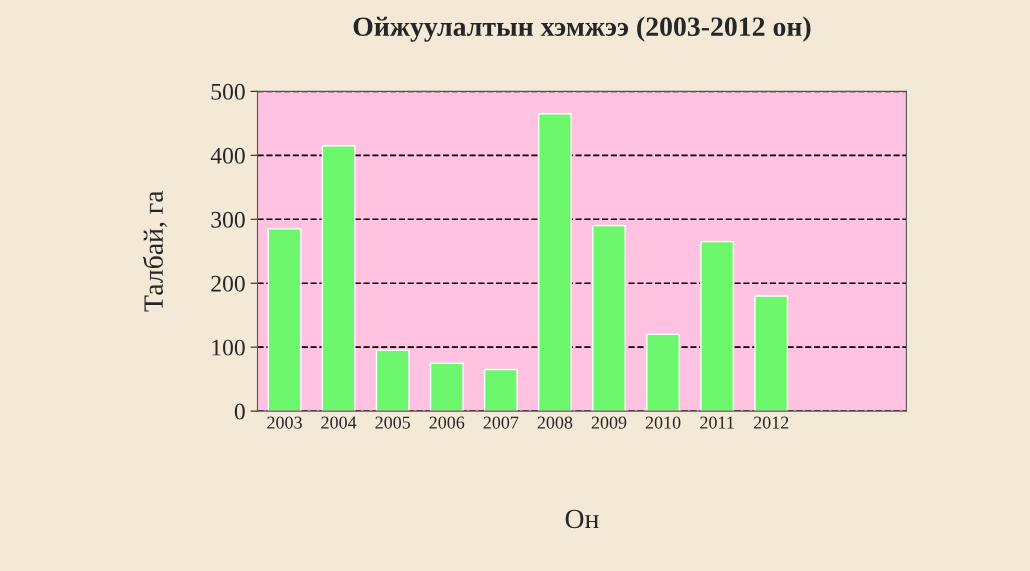 The height and width of the screenshot is (571, 1030). What do you see at coordinates (582, 519) in the screenshot?
I see `x-axis-title: Он` at bounding box center [582, 519].